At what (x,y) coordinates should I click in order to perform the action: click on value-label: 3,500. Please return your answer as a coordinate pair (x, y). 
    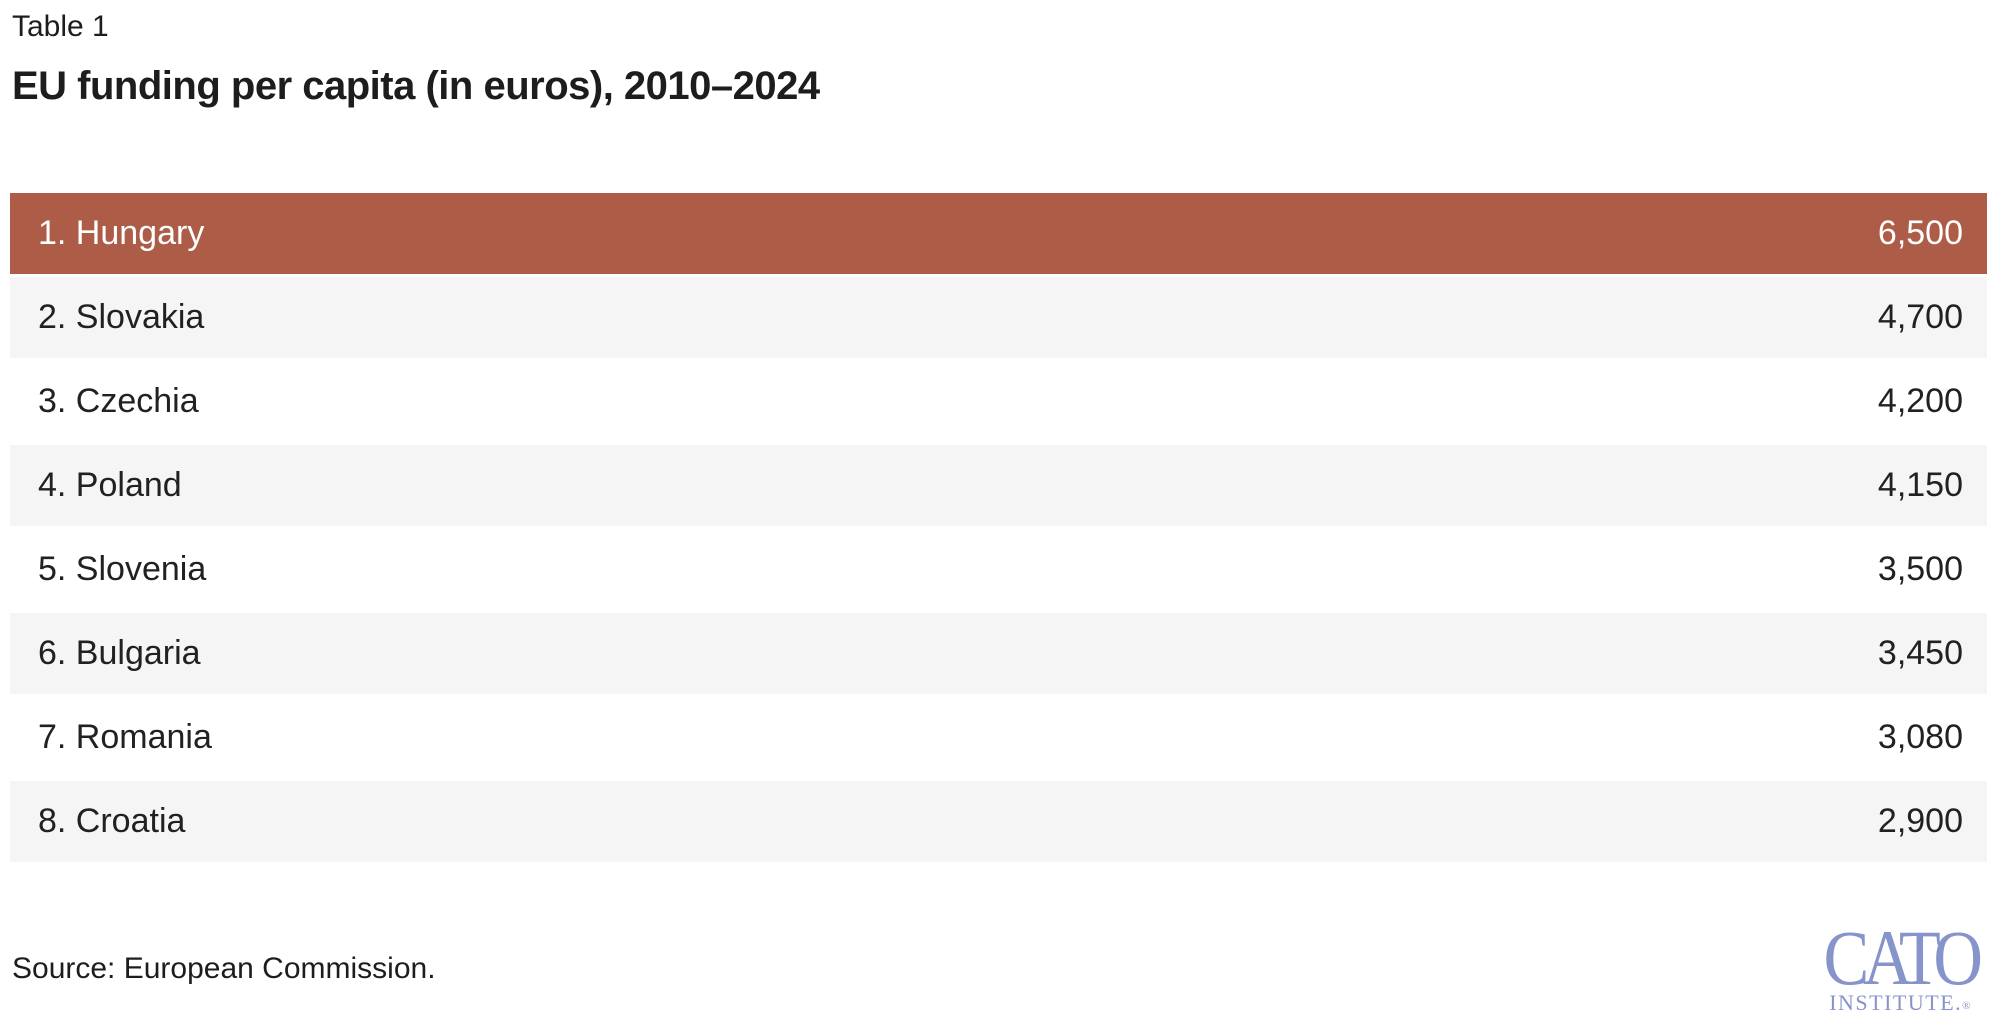
    Looking at the image, I should click on (1920, 569).